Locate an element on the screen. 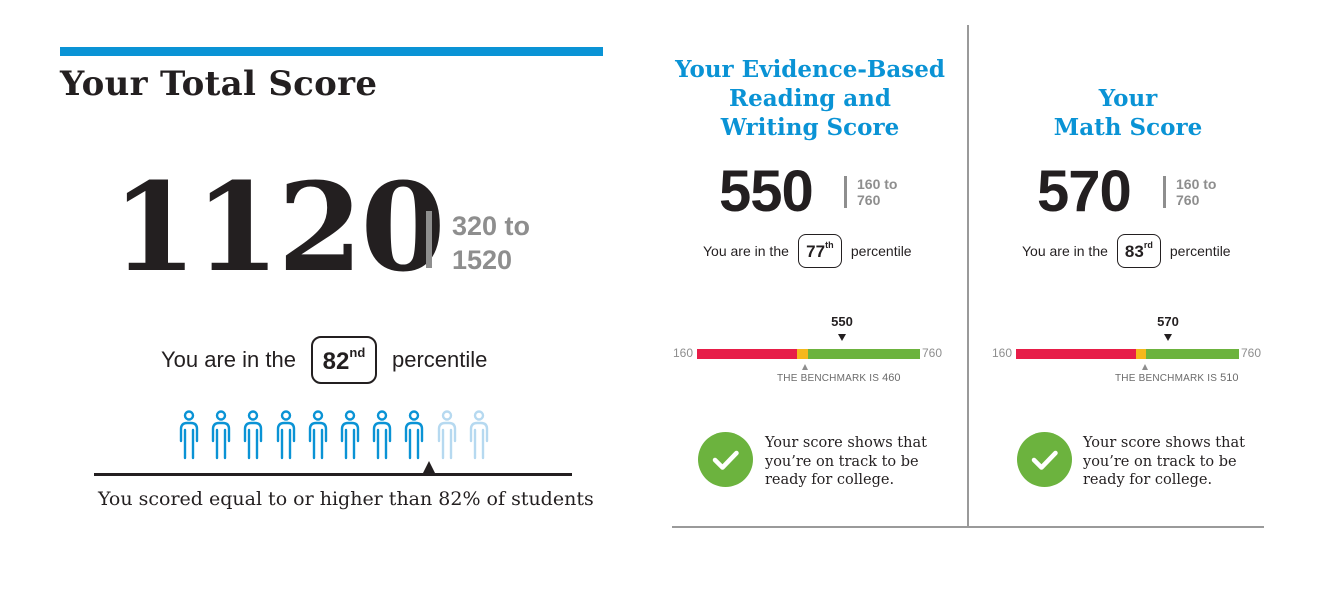  total-score-heading: Your Total Score is located at coordinates (219, 84).